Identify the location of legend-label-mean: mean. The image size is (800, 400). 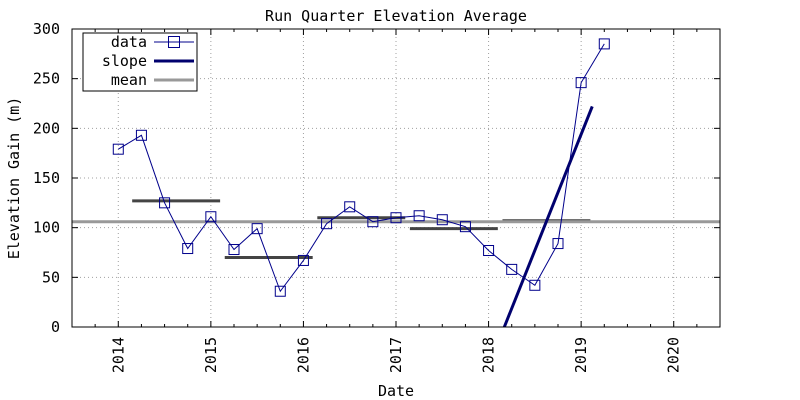
(129, 80).